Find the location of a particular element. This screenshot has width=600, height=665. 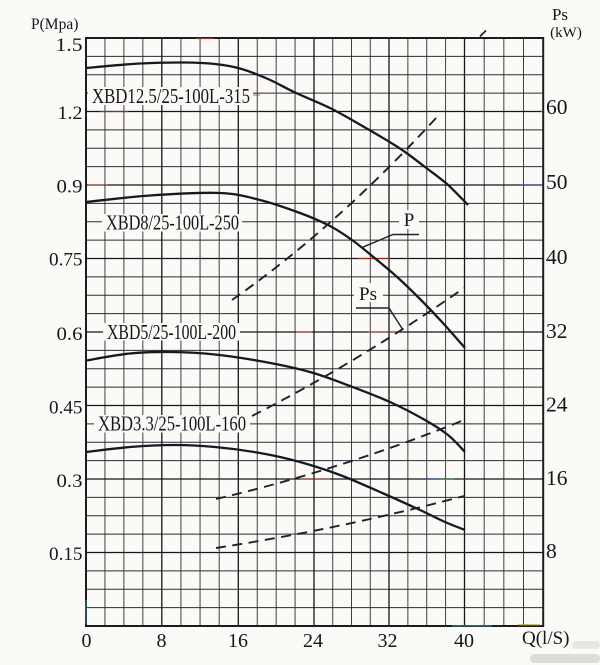

svg-text: 0.9 is located at coordinates (70, 187).